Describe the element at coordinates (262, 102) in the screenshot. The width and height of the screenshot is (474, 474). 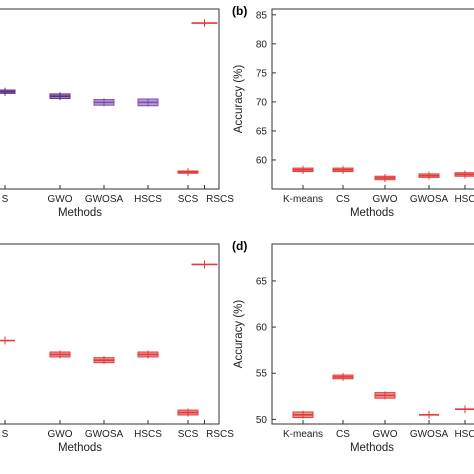
I see `y-tick-label: 70` at that location.